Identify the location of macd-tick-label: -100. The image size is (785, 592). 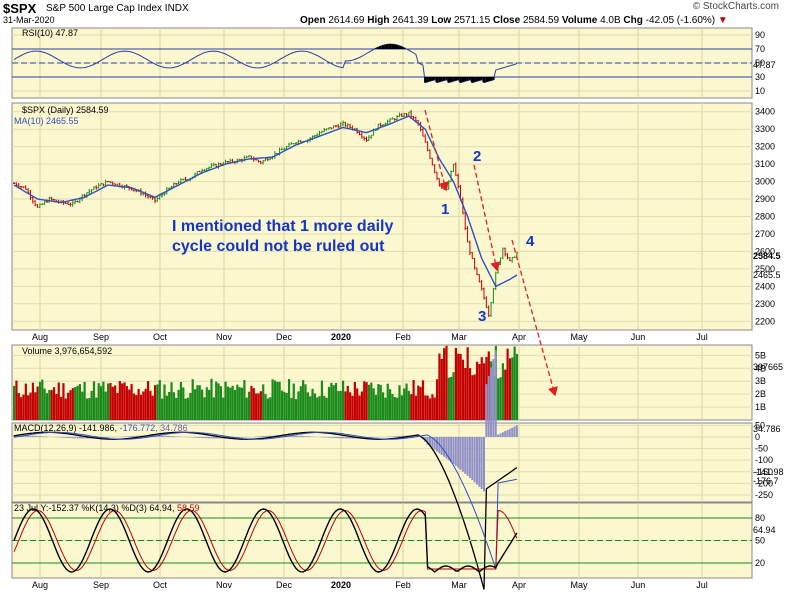
(764, 460).